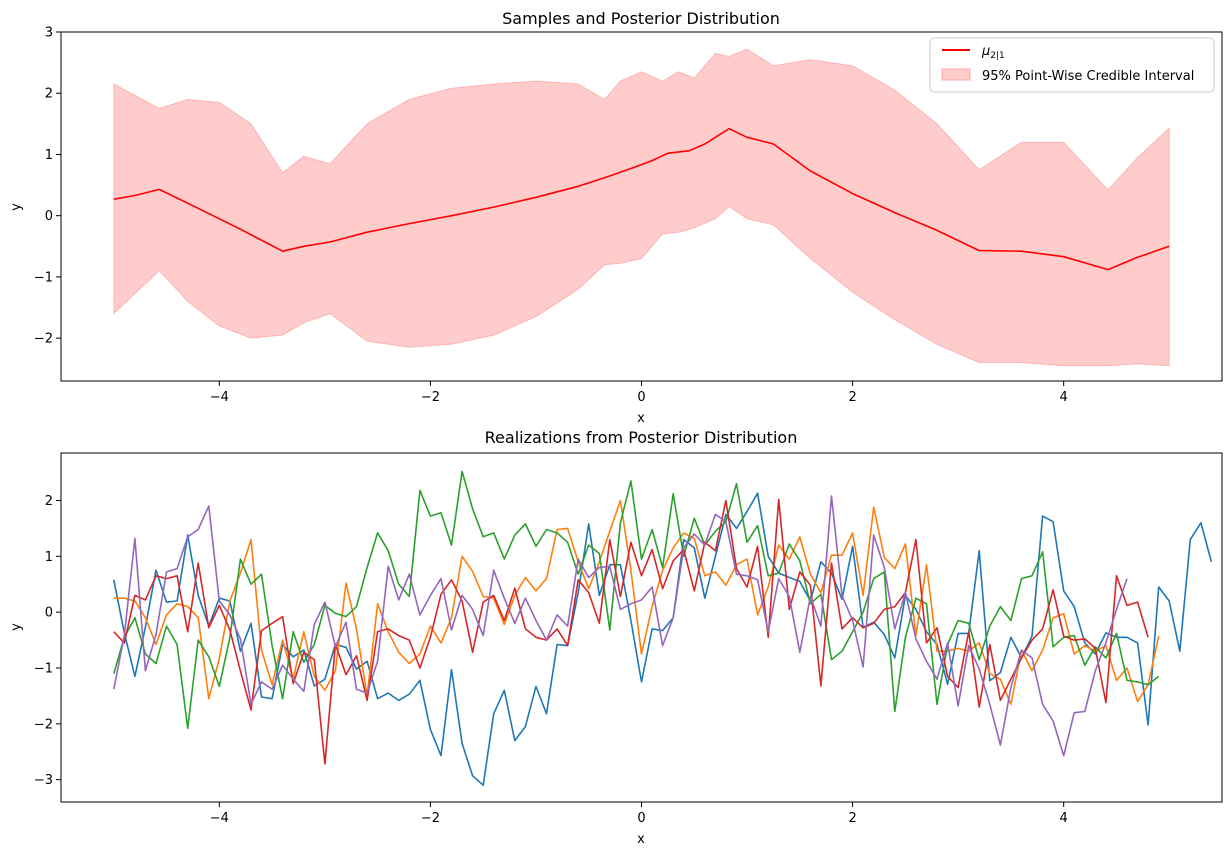 This screenshot has height=855, width=1232. What do you see at coordinates (1088, 76) in the screenshot?
I see `legend-label-interval: 95% Point-Wise Credible Interval` at bounding box center [1088, 76].